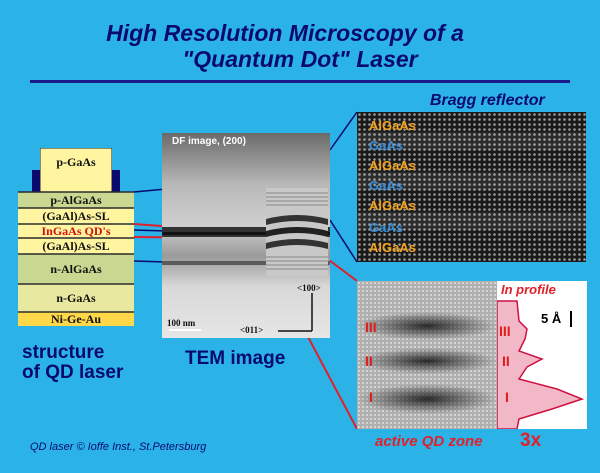 The image size is (600, 473). I want to click on layer-qd: InGaAs QD's, so click(76, 231).